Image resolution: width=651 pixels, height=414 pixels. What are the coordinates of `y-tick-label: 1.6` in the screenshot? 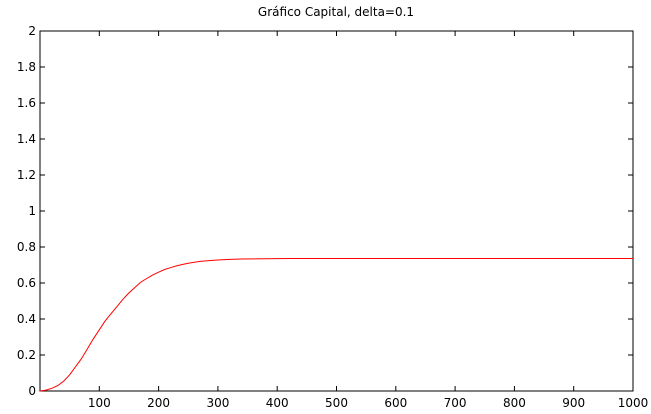 It's located at (26, 103).